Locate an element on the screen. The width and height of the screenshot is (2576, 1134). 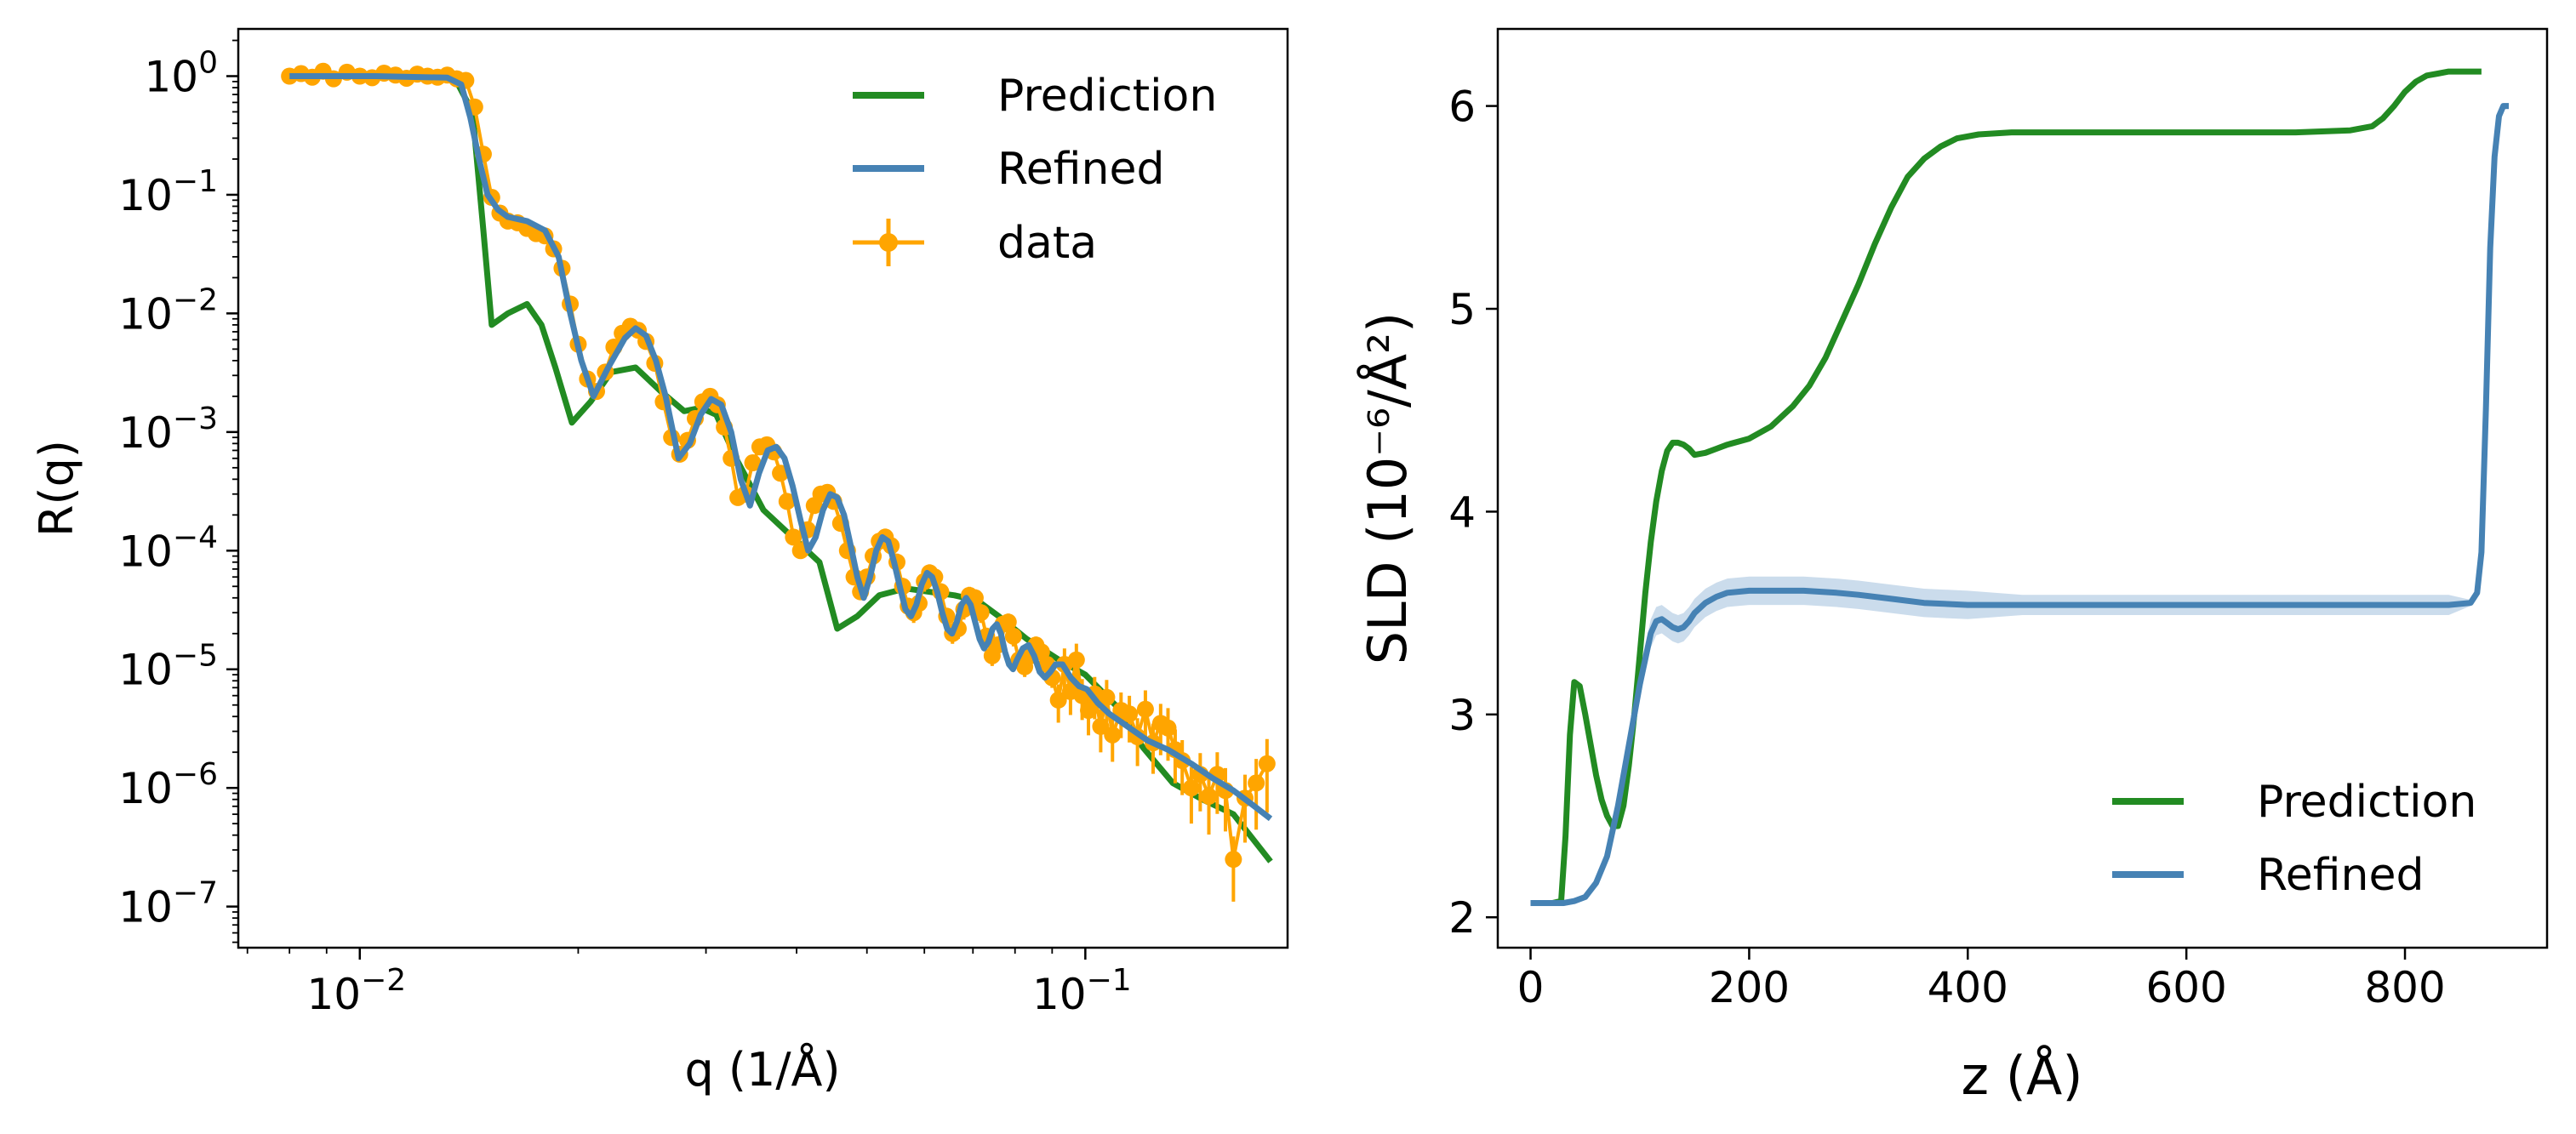
left-y-tick-label: 10⁻⁷ is located at coordinates (168, 904).